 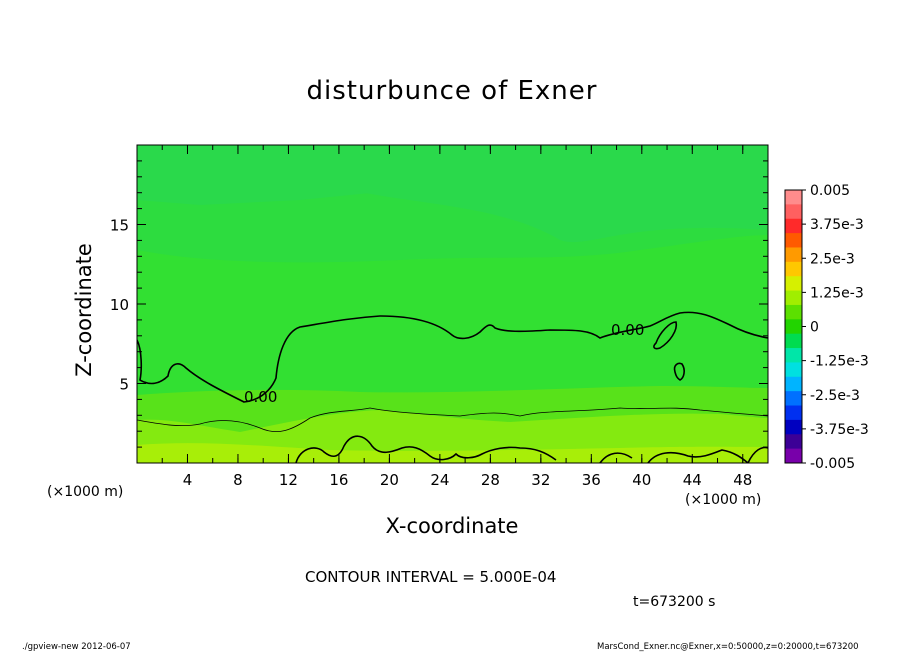 What do you see at coordinates (124, 385) in the screenshot?
I see `y-tick-label: 5` at bounding box center [124, 385].